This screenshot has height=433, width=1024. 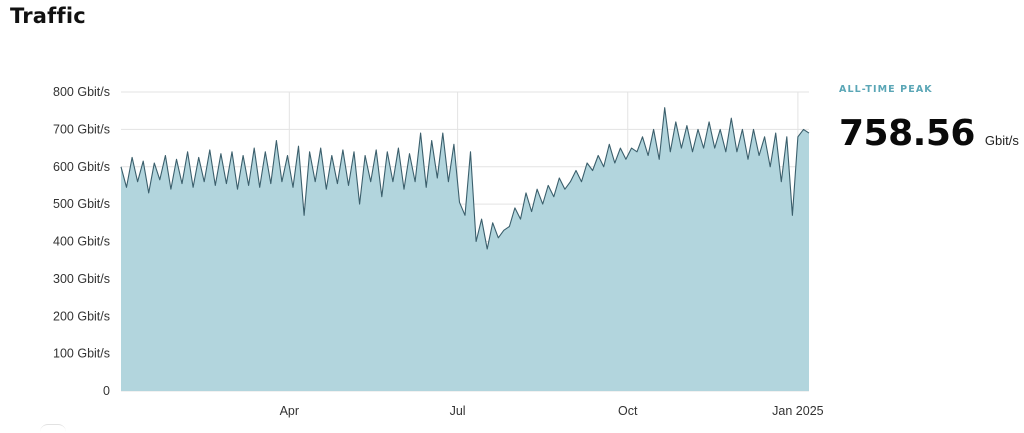 I want to click on x-tick-label: Jul, so click(x=458, y=411).